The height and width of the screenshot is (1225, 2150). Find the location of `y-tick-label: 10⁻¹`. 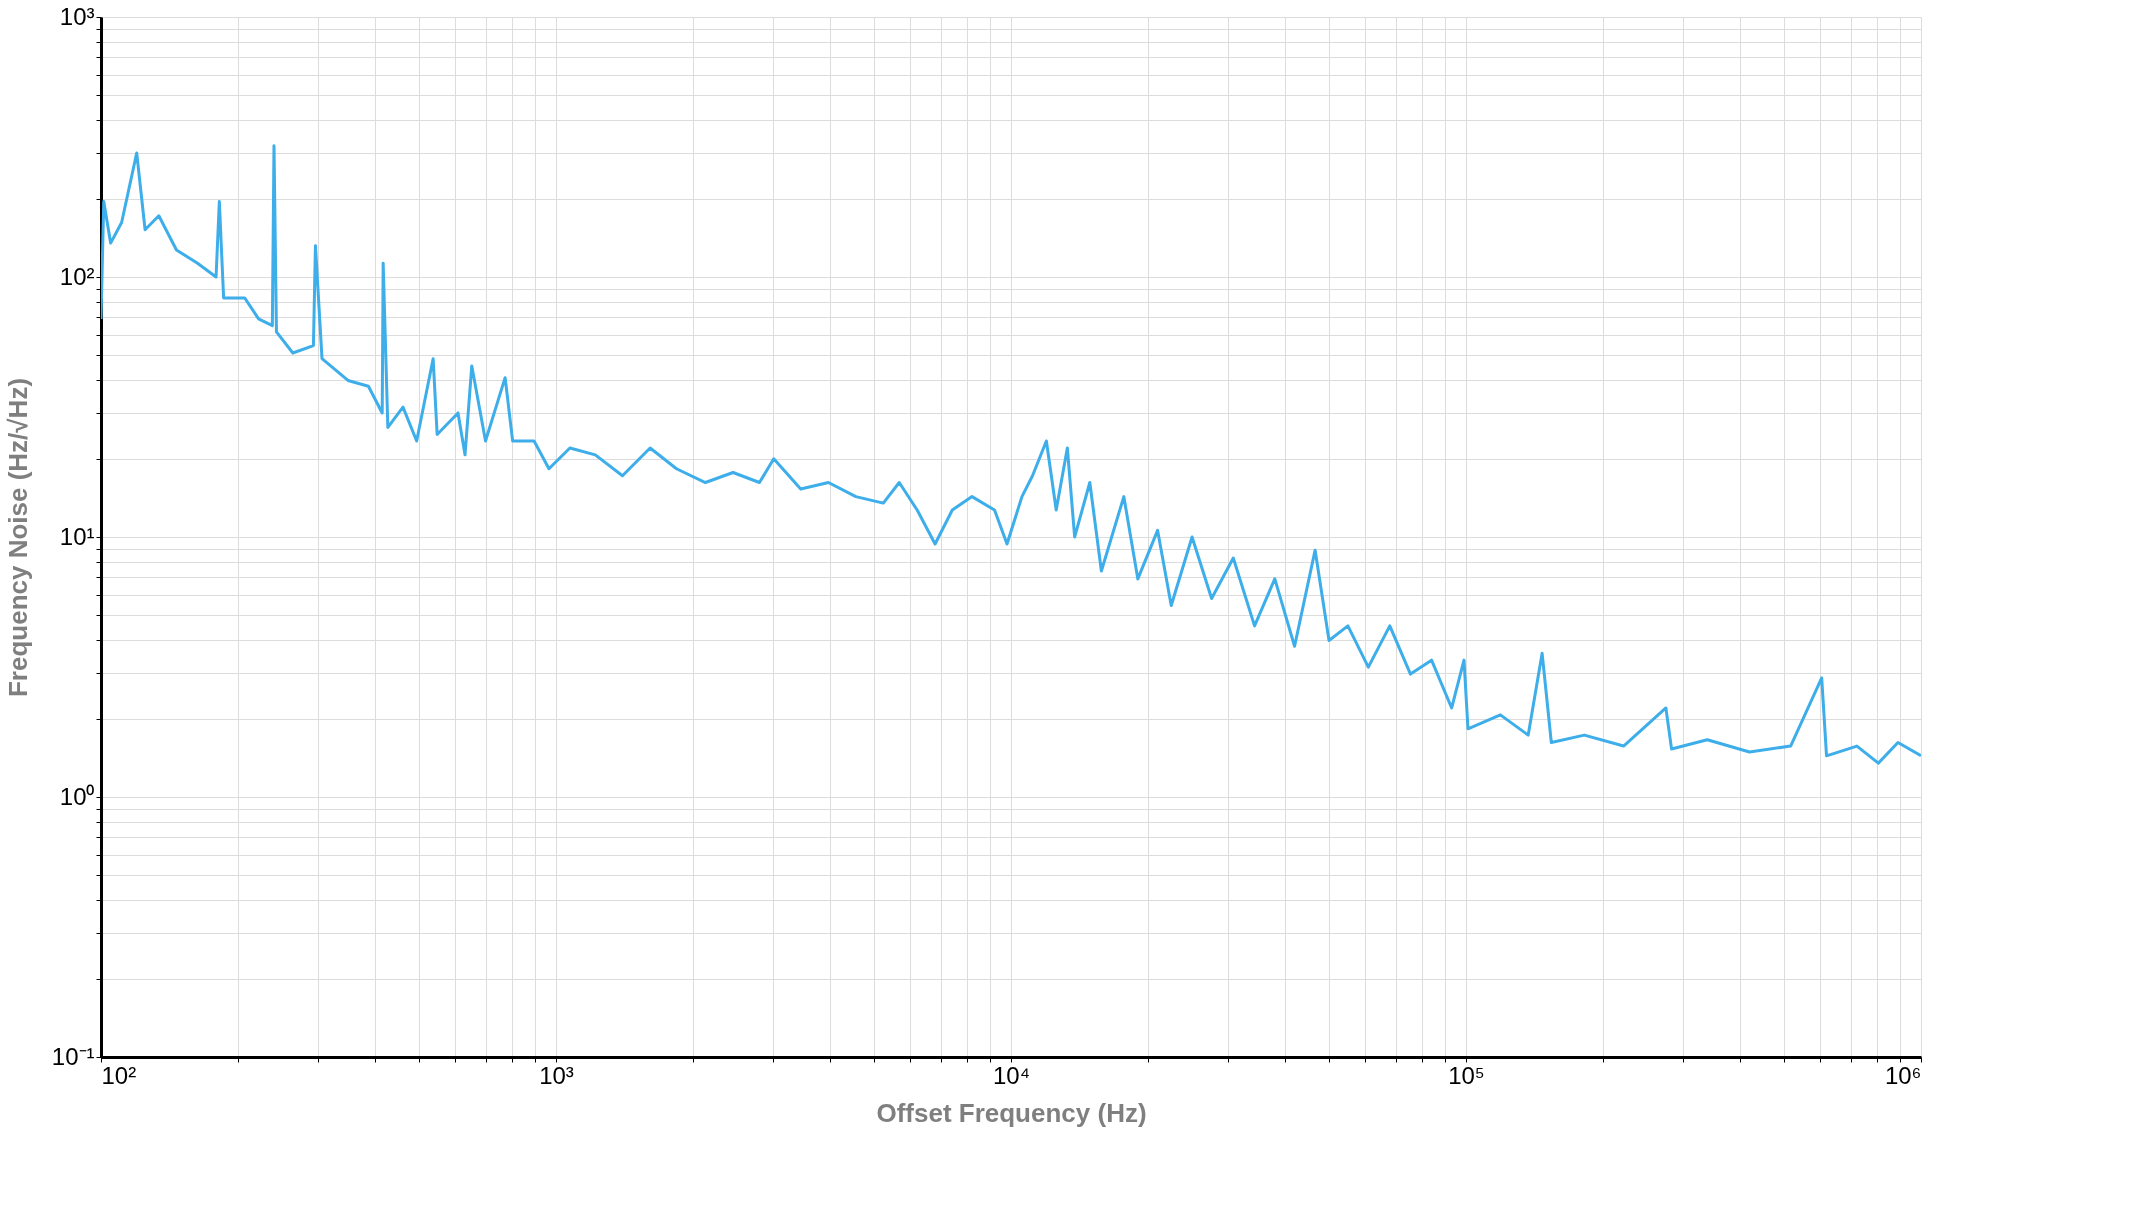

y-tick-label: 10⁻¹ is located at coordinates (73, 1056).